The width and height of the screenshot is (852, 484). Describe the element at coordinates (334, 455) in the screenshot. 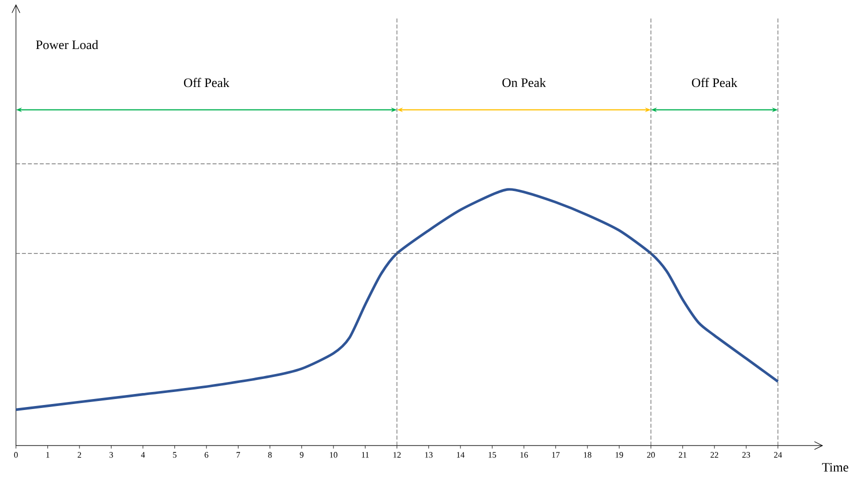

I see `x-tick-label: 10` at that location.